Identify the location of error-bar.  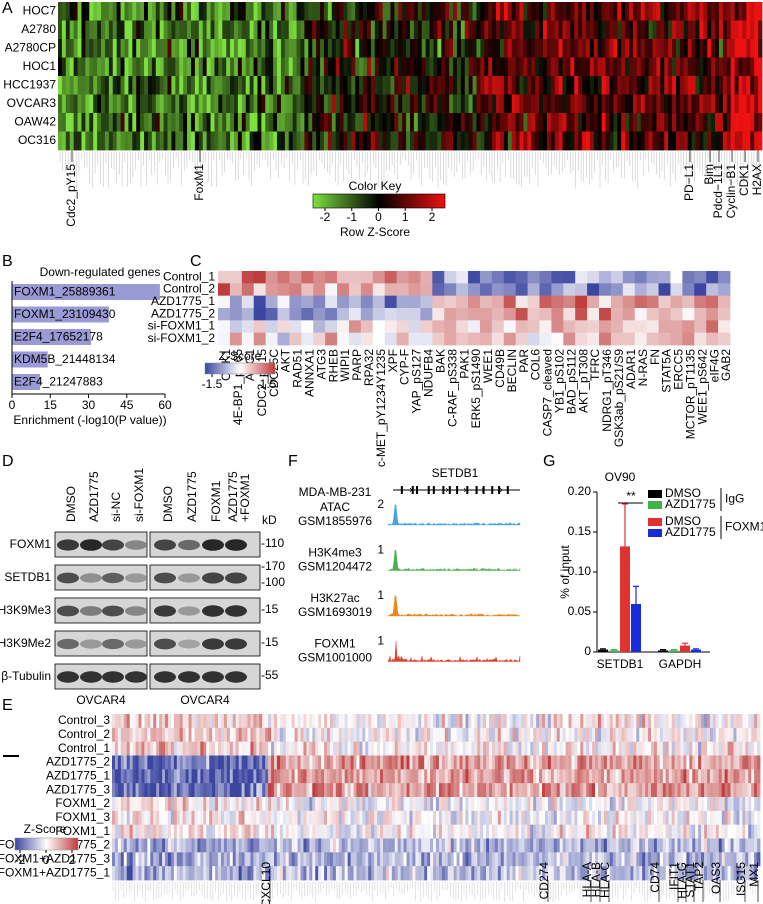
(696, 649).